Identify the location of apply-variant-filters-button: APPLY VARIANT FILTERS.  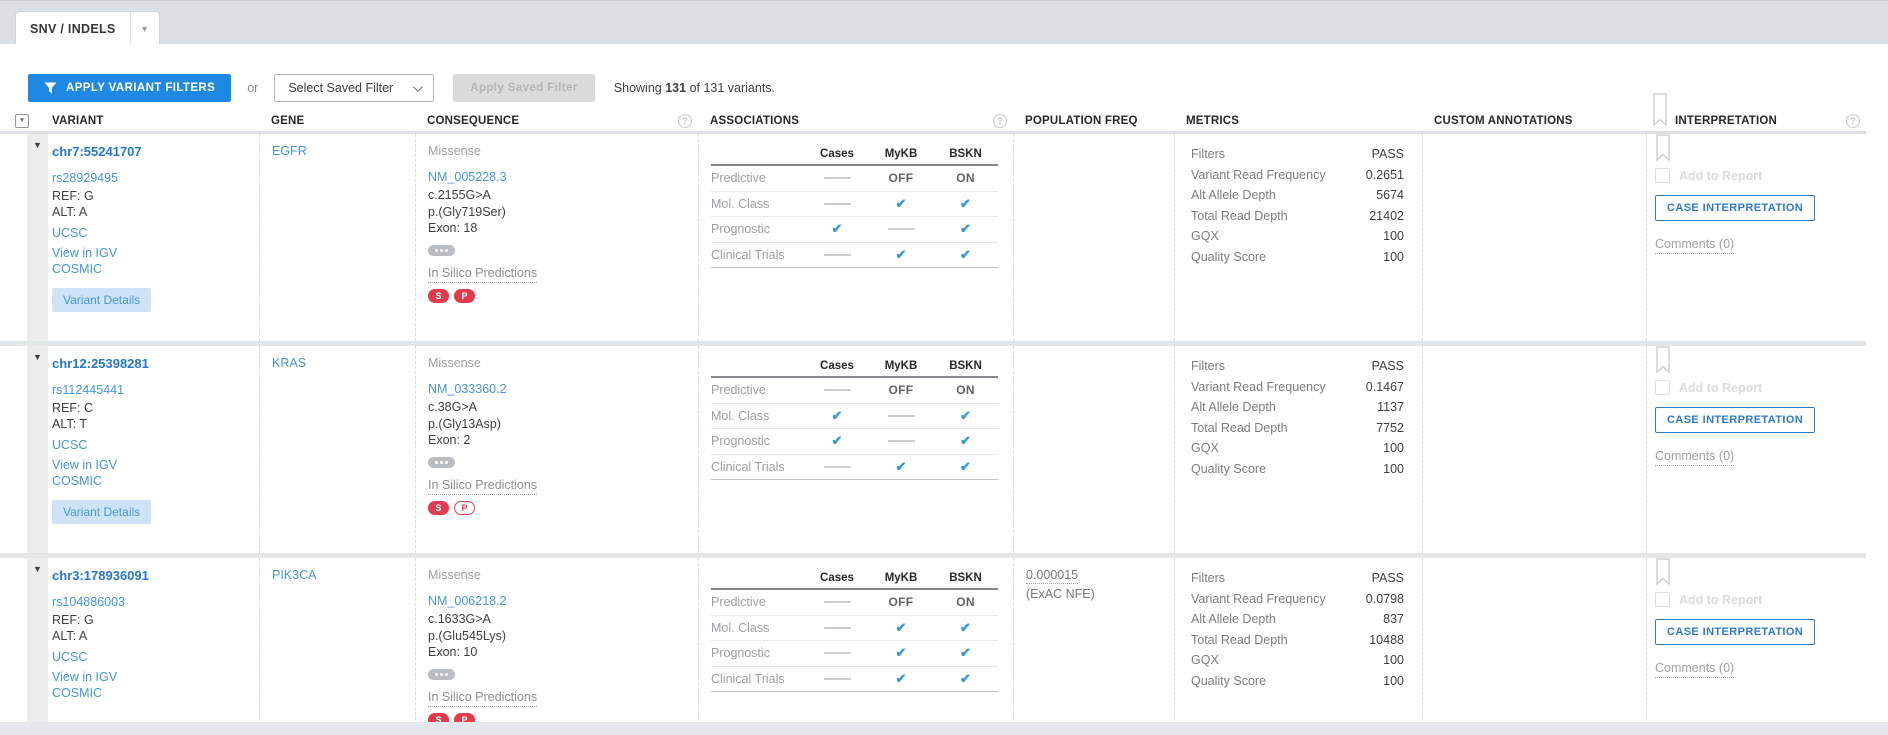
(130, 88).